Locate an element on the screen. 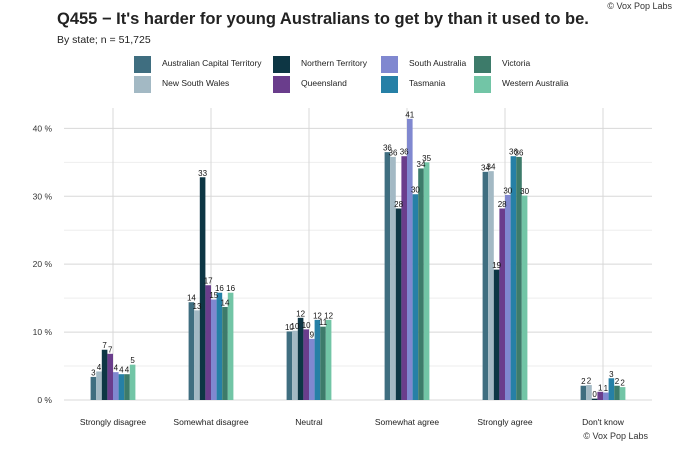  legend-label: Tasmania is located at coordinates (427, 83).